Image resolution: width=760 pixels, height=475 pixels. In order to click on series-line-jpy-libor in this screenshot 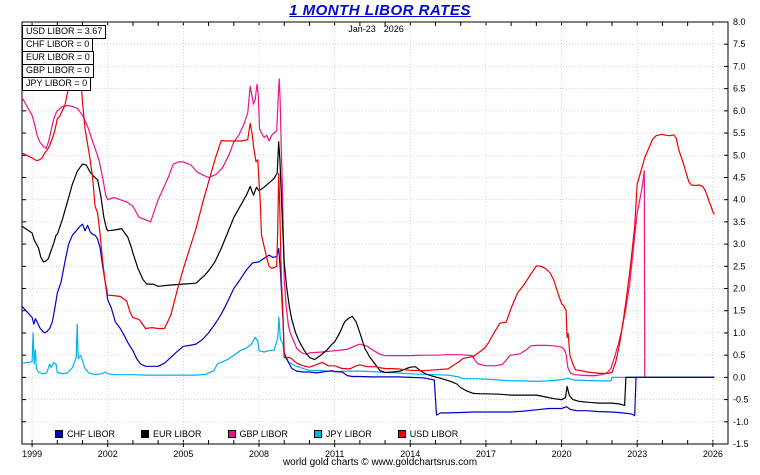, I will do `click(368, 349)`.